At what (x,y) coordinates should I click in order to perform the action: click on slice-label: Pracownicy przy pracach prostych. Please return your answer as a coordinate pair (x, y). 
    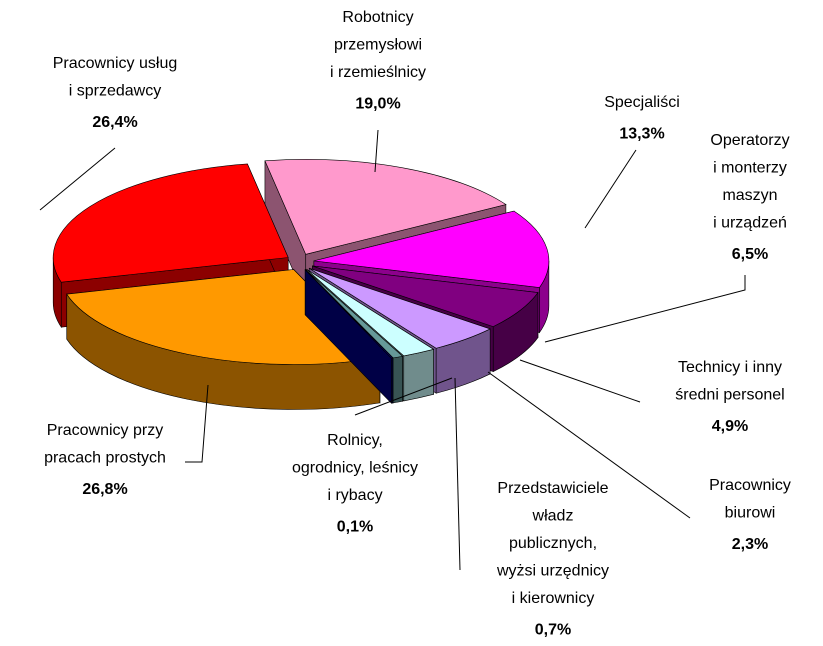
    Looking at the image, I should click on (105, 444).